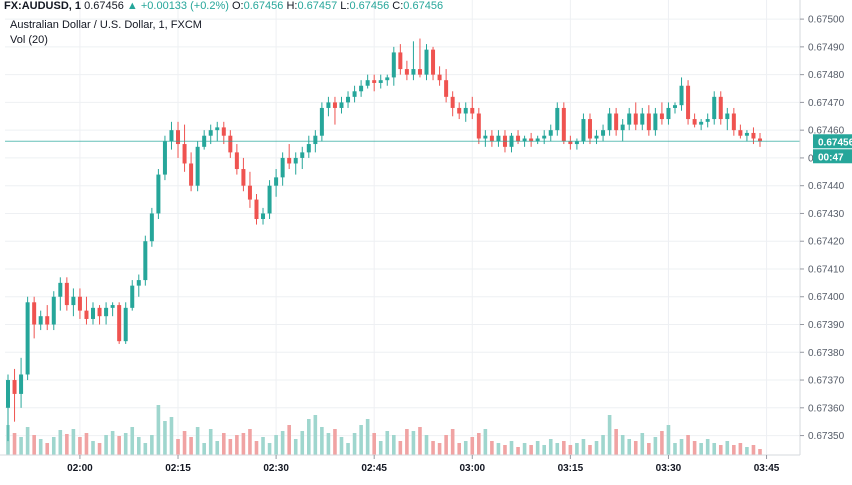  Describe the element at coordinates (29, 40) in the screenshot. I see `volume-indicator-label: Vol (20)` at that location.